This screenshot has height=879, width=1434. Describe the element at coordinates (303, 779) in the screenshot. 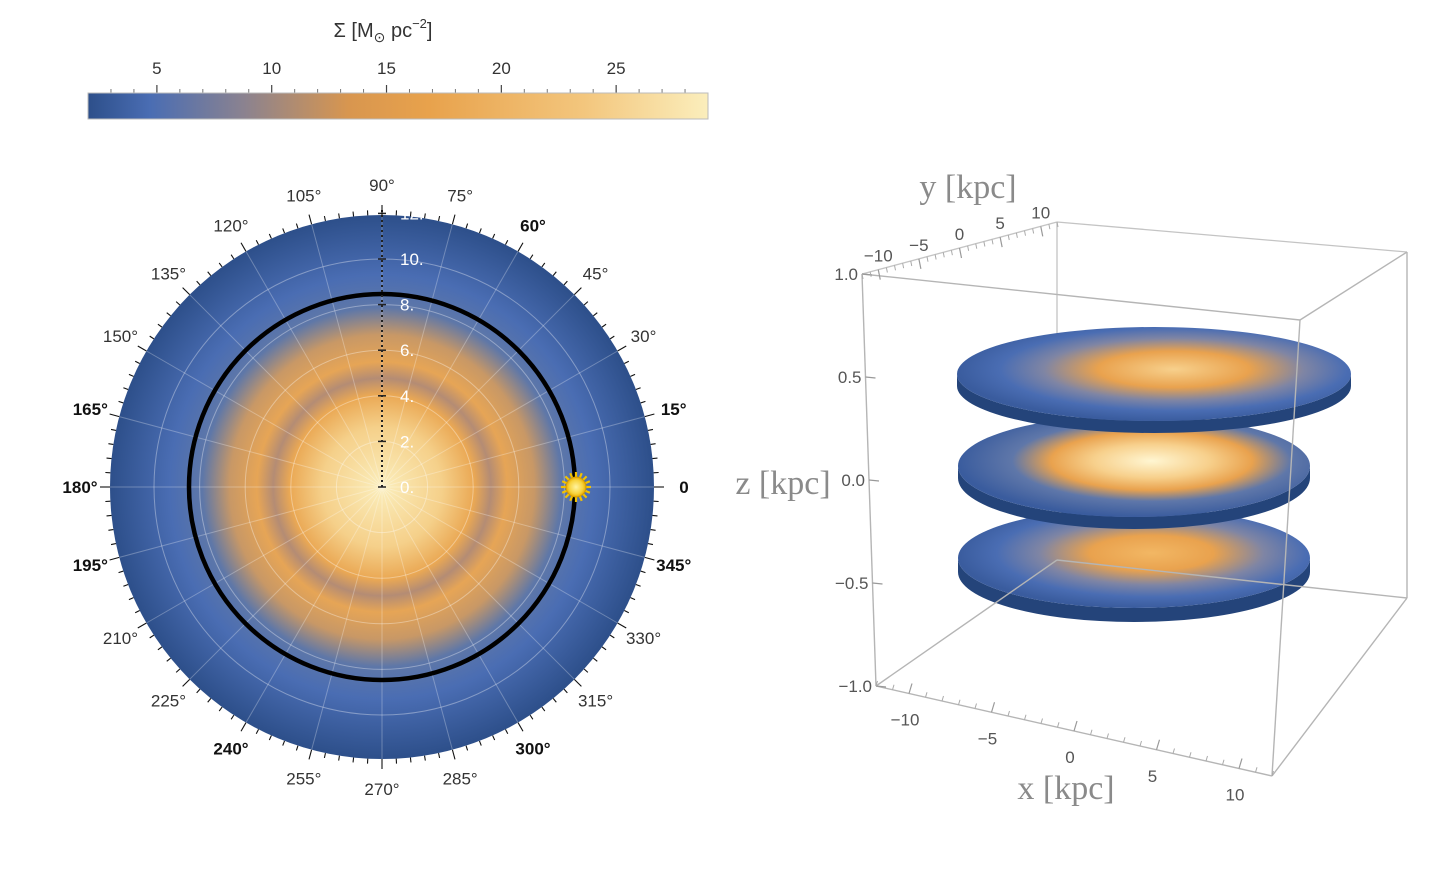

I see `angle-label: 255°` at that location.